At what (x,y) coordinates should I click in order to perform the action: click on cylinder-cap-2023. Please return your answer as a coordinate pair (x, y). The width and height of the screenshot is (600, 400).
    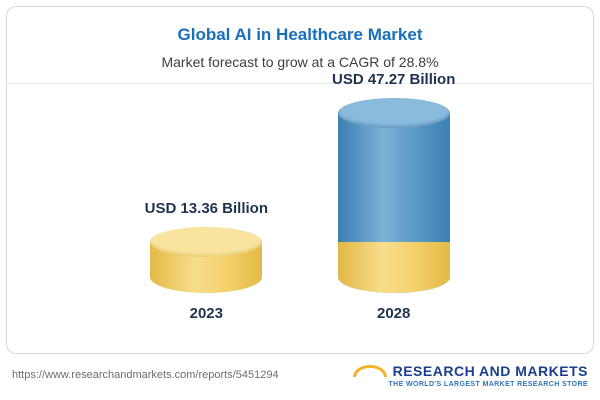
    Looking at the image, I should click on (206, 242).